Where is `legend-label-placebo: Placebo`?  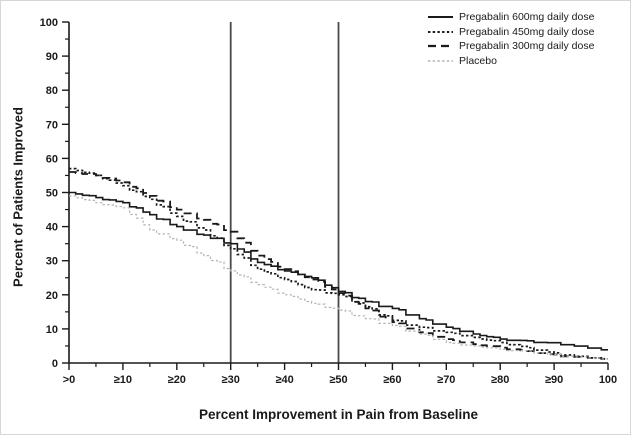 legend-label-placebo: Placebo is located at coordinates (478, 60).